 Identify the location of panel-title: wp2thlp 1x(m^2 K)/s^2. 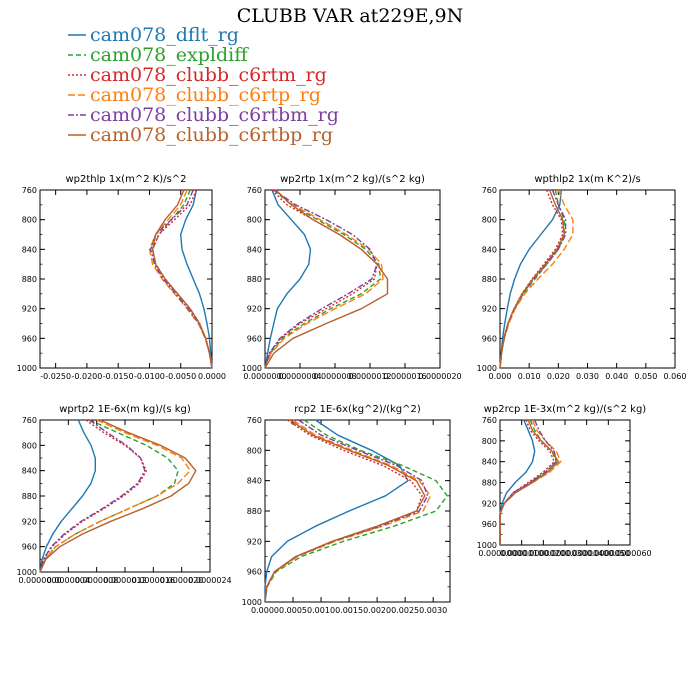
(125, 179).